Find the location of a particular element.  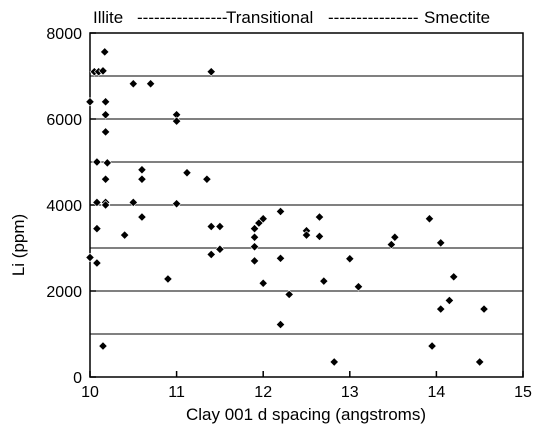

y-tick-label: 2000 is located at coordinates (64, 292).